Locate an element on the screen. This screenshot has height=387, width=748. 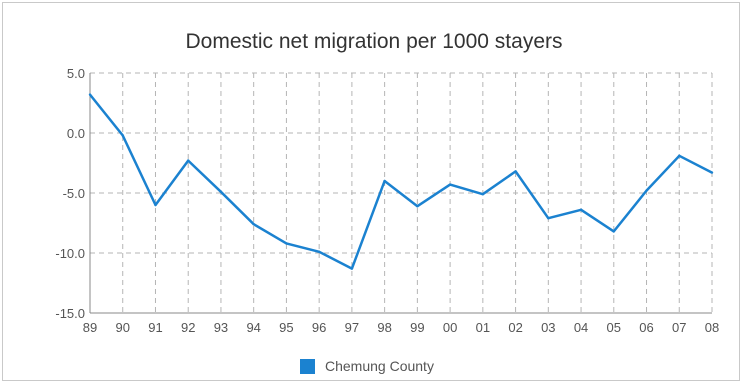
legend-swatch is located at coordinates (307, 366).